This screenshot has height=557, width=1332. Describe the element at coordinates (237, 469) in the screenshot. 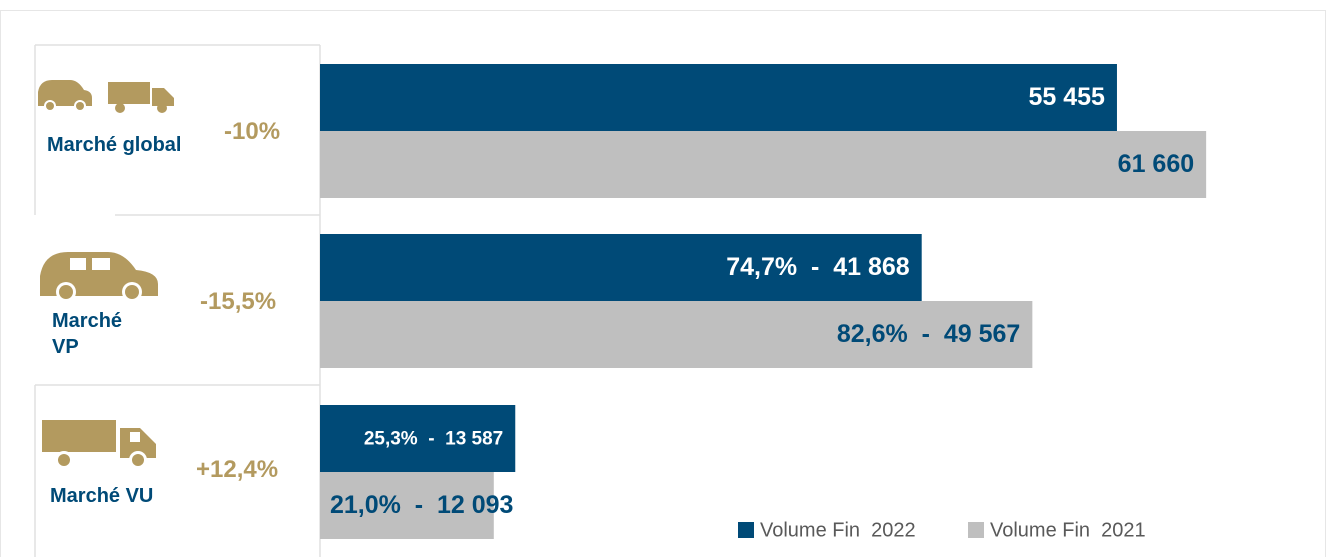

I see `change-label: +12,4%` at that location.